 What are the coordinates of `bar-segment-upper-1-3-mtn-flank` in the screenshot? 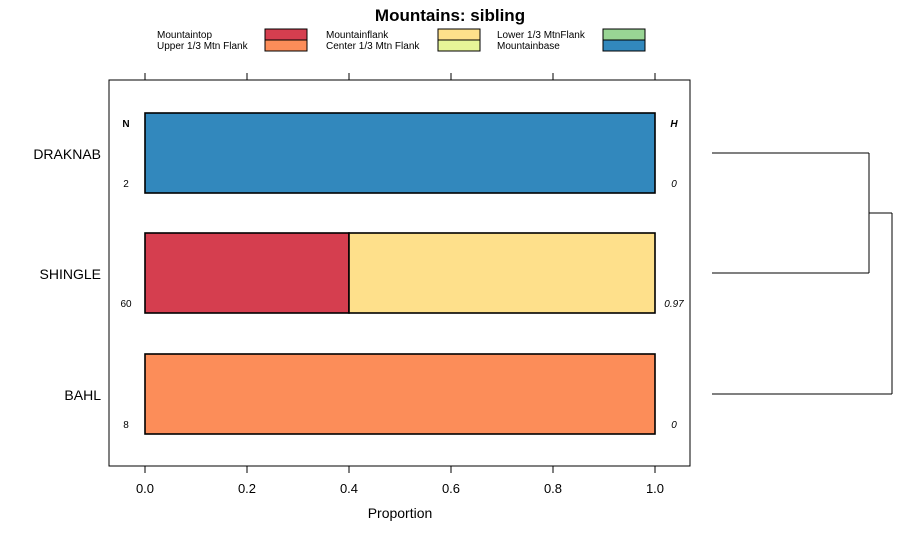 It's located at (400, 394).